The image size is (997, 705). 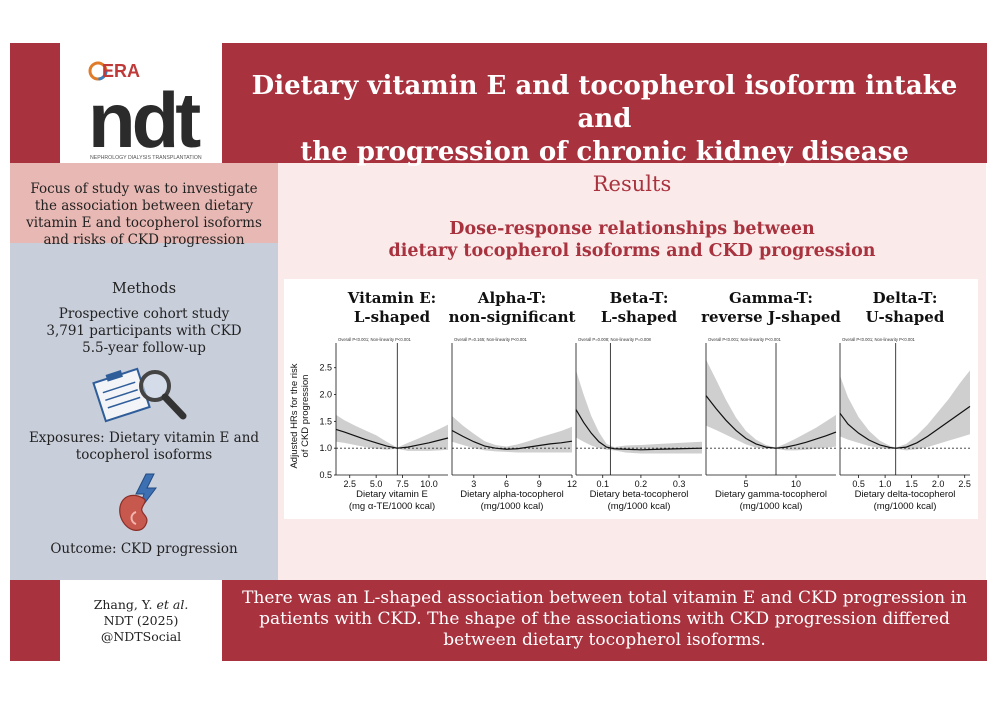 What do you see at coordinates (98, 71) in the screenshot?
I see `era-ring-accent-icon` at bounding box center [98, 71].